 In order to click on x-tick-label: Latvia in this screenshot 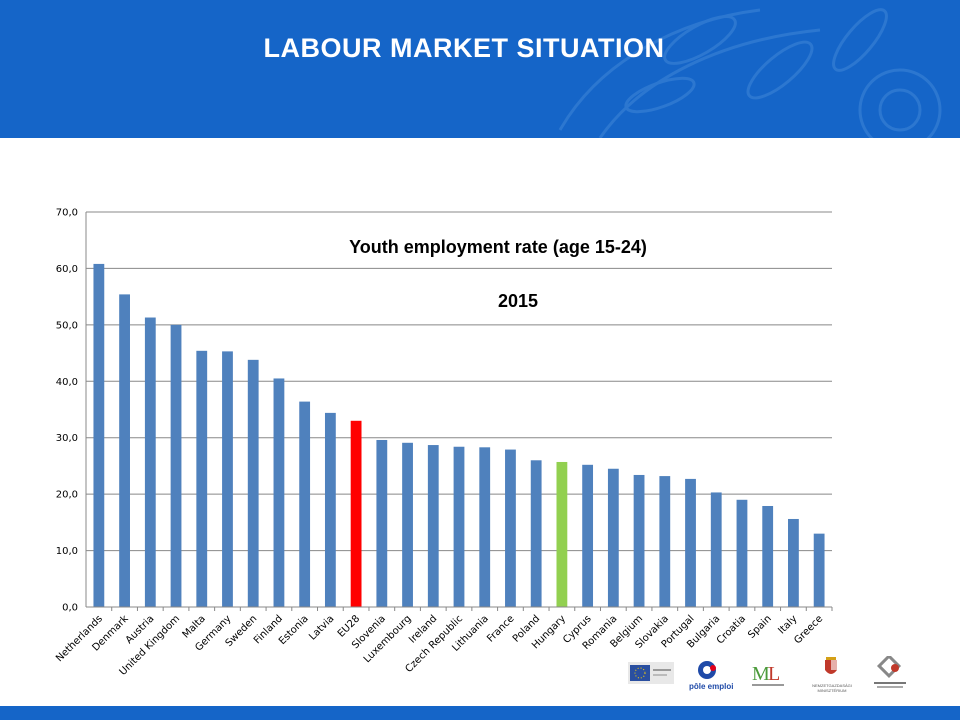, I will do `click(321, 627)`.